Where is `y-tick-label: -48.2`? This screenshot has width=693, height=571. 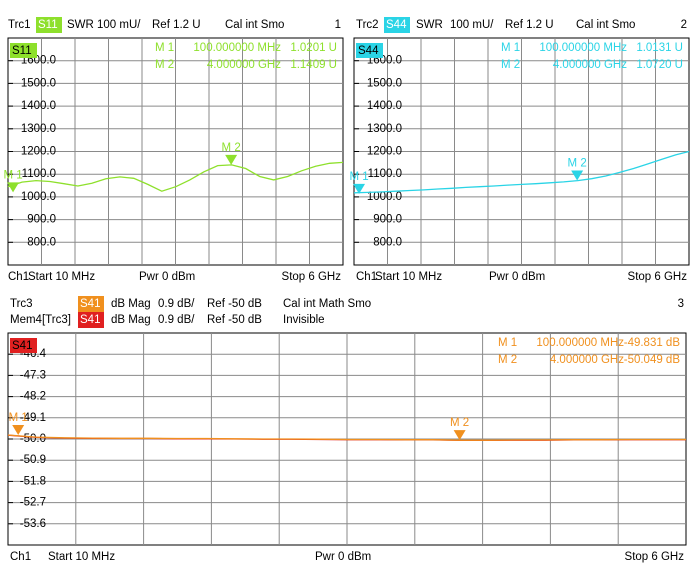
y-tick-label: -48.2 is located at coordinates (33, 397).